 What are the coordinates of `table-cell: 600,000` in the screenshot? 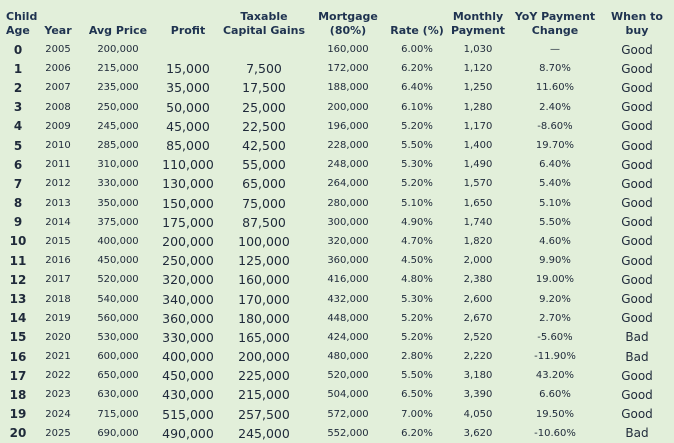 It's located at (118, 357).